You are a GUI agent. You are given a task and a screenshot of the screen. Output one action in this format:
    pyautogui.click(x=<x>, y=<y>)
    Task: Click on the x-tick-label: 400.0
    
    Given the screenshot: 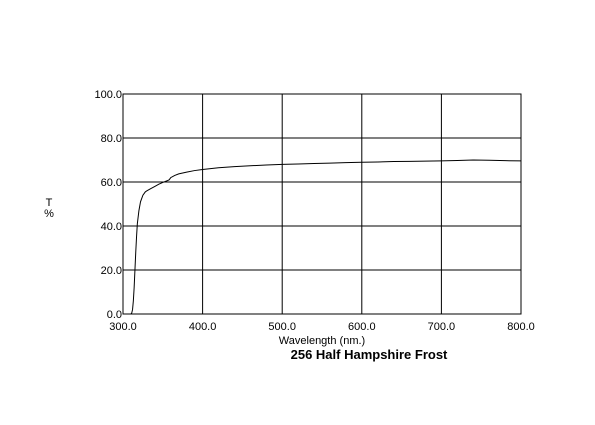 What is the action you would take?
    pyautogui.click(x=203, y=327)
    